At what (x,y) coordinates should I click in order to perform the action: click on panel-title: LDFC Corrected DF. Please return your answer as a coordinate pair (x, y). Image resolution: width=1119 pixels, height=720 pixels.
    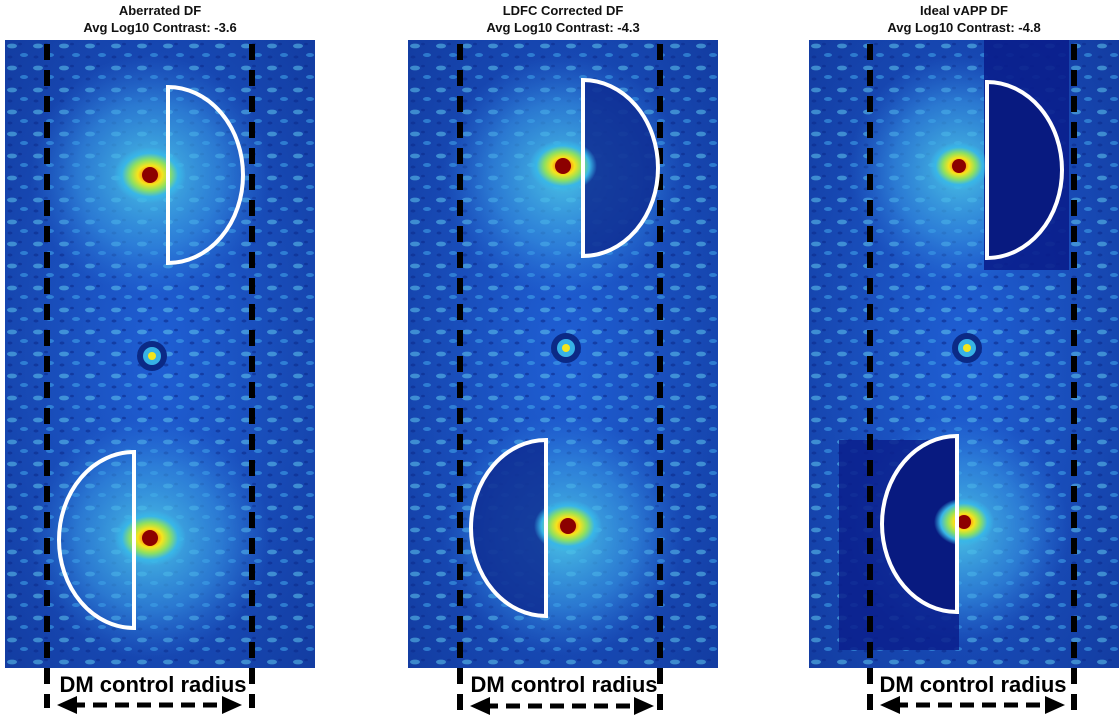
    Looking at the image, I should click on (563, 10).